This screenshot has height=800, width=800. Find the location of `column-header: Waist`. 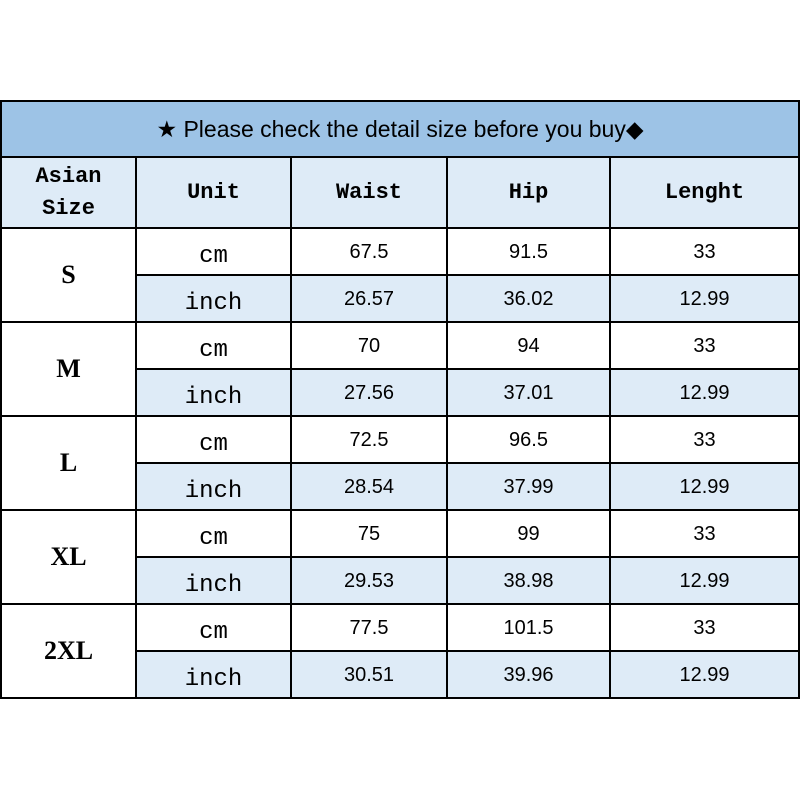

column-header: Waist is located at coordinates (370, 193).